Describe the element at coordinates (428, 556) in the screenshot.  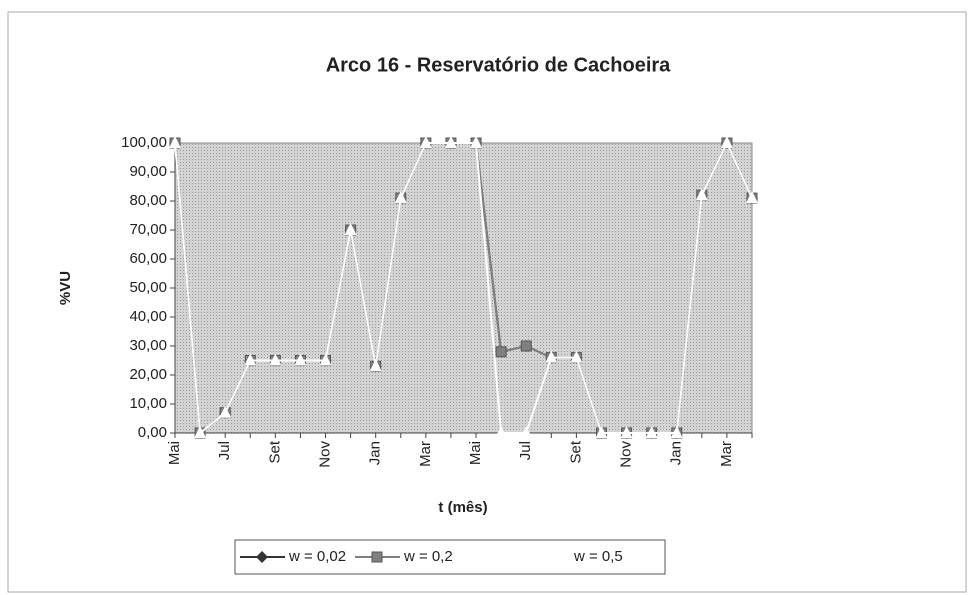
I see `legend-label: w = 0,2` at that location.